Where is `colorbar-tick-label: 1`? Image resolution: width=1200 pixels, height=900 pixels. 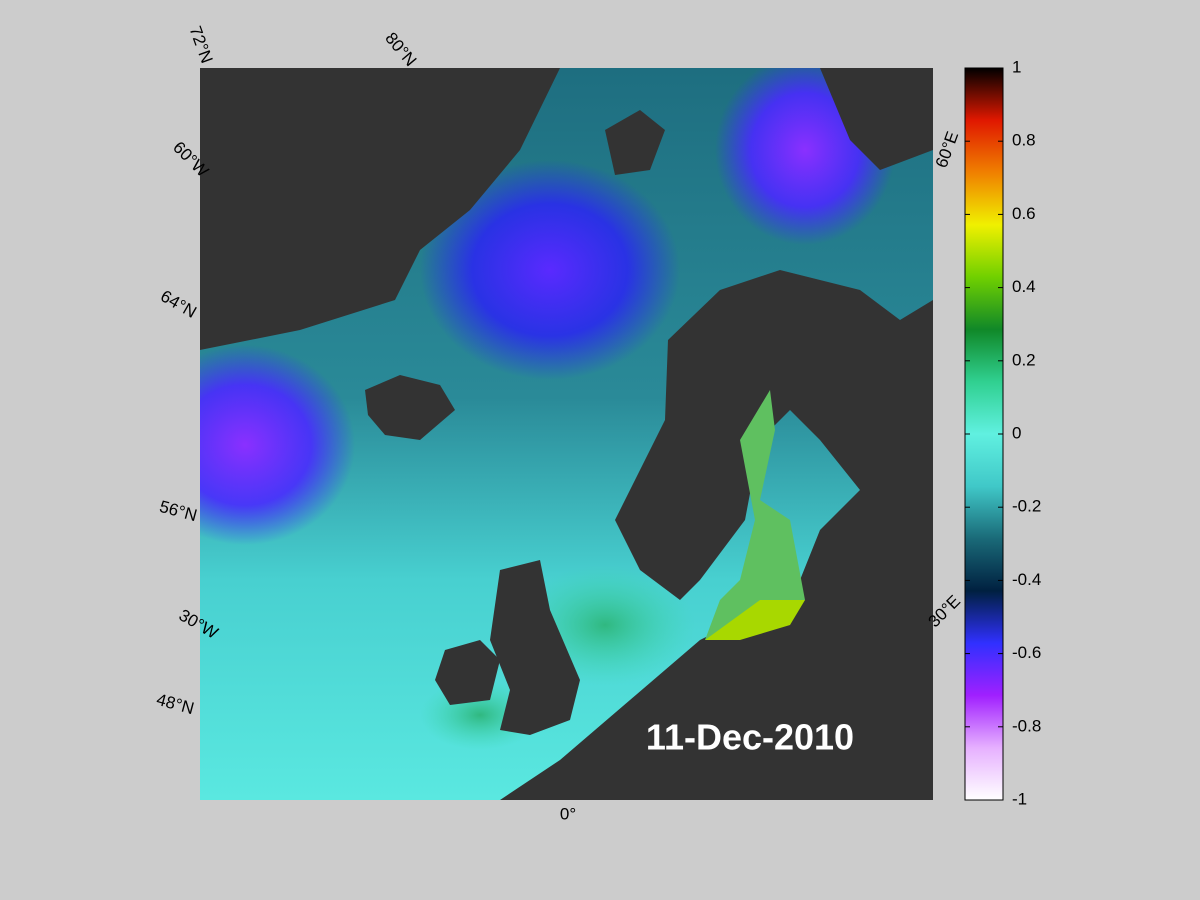 colorbar-tick-label: 1 is located at coordinates (1016, 66).